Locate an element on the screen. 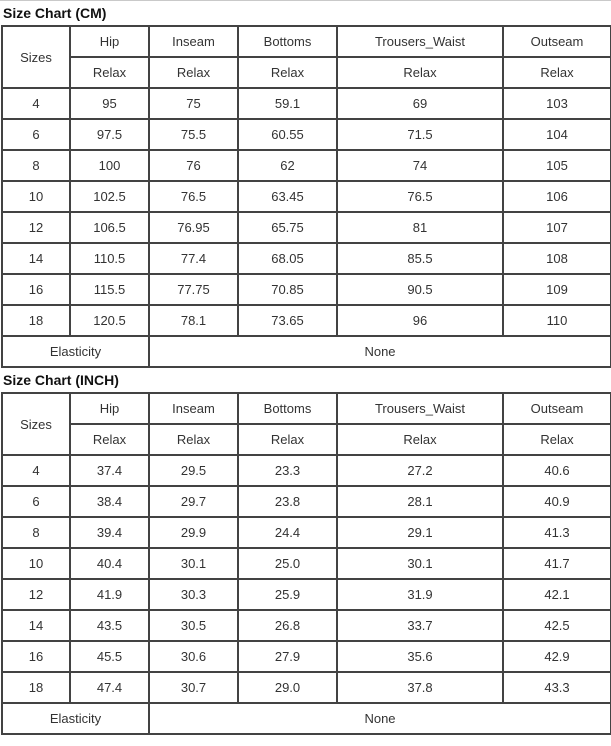  measurement-cell: 42.9 is located at coordinates (556, 656).